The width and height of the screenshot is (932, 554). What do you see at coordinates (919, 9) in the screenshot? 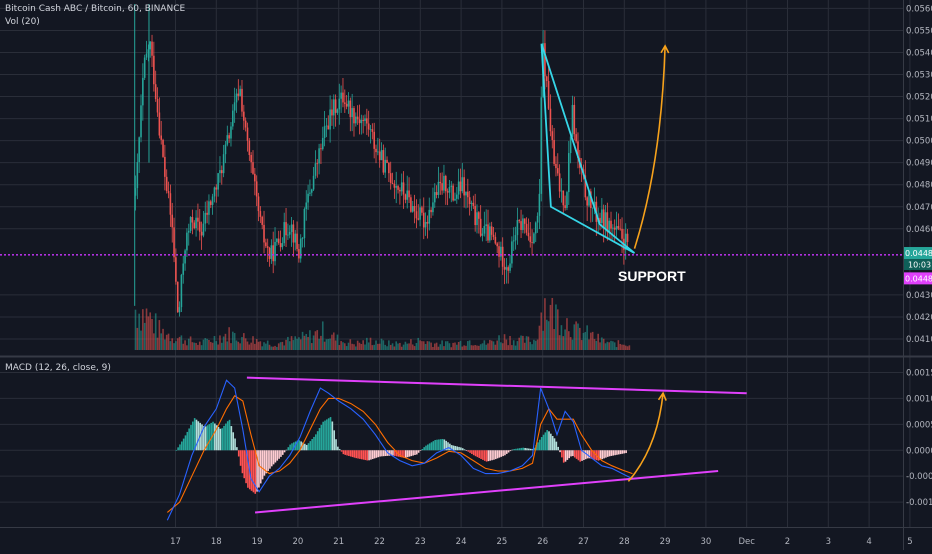
I see `price-tick-label: 0.056000` at bounding box center [919, 9].